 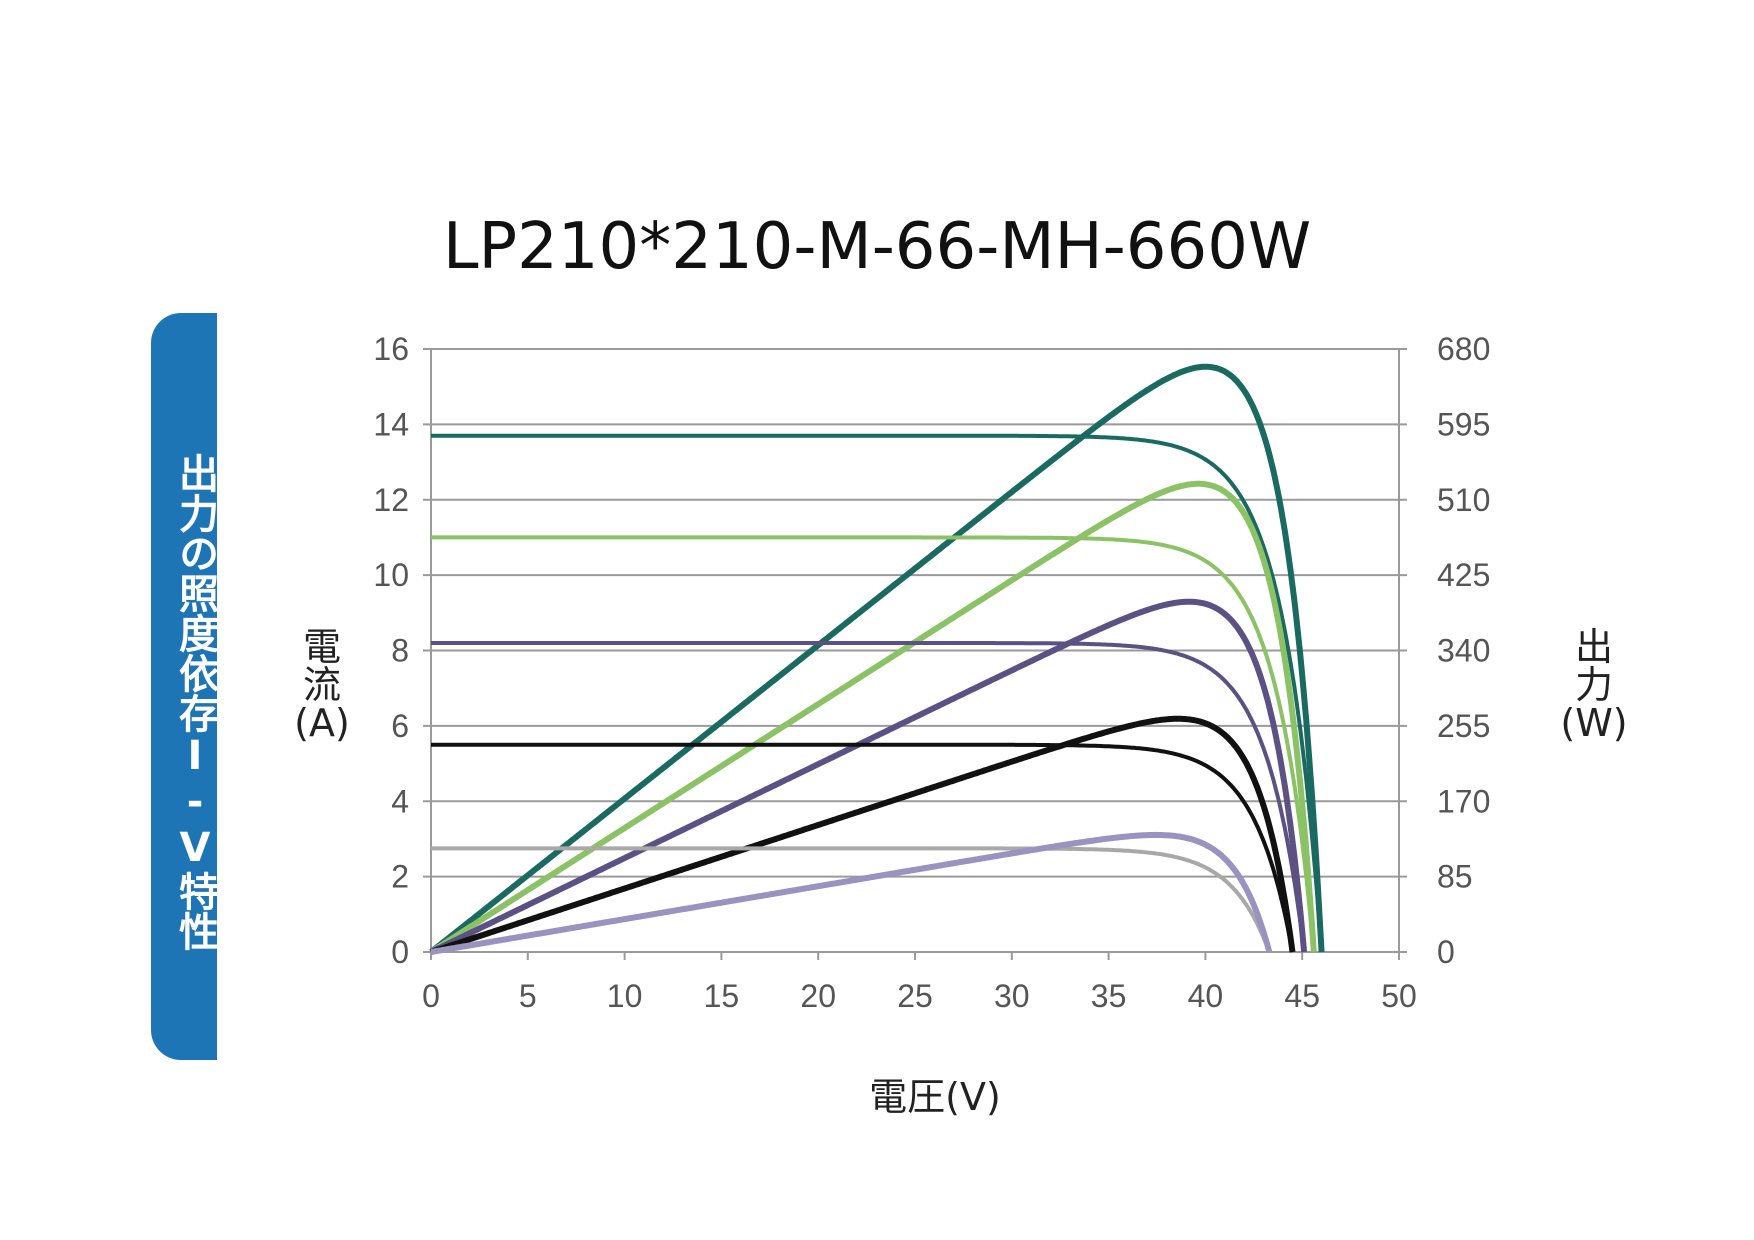 What do you see at coordinates (818, 996) in the screenshot?
I see `x-tick-label: 20` at bounding box center [818, 996].